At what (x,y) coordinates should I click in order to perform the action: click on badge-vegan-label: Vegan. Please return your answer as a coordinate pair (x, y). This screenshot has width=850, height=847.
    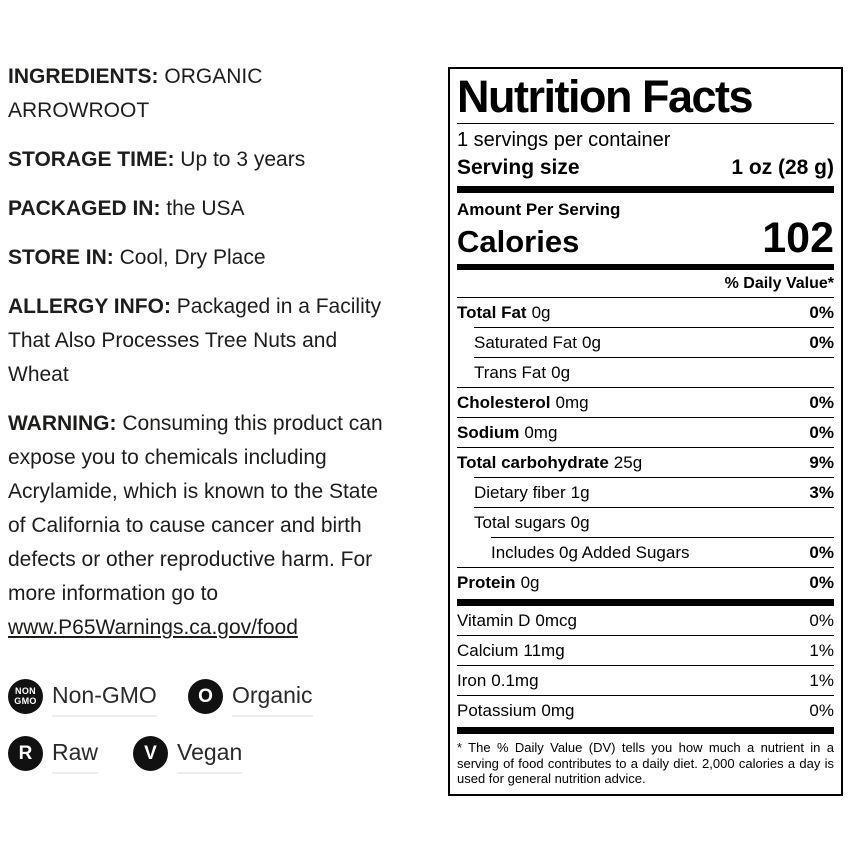
    Looking at the image, I should click on (210, 756).